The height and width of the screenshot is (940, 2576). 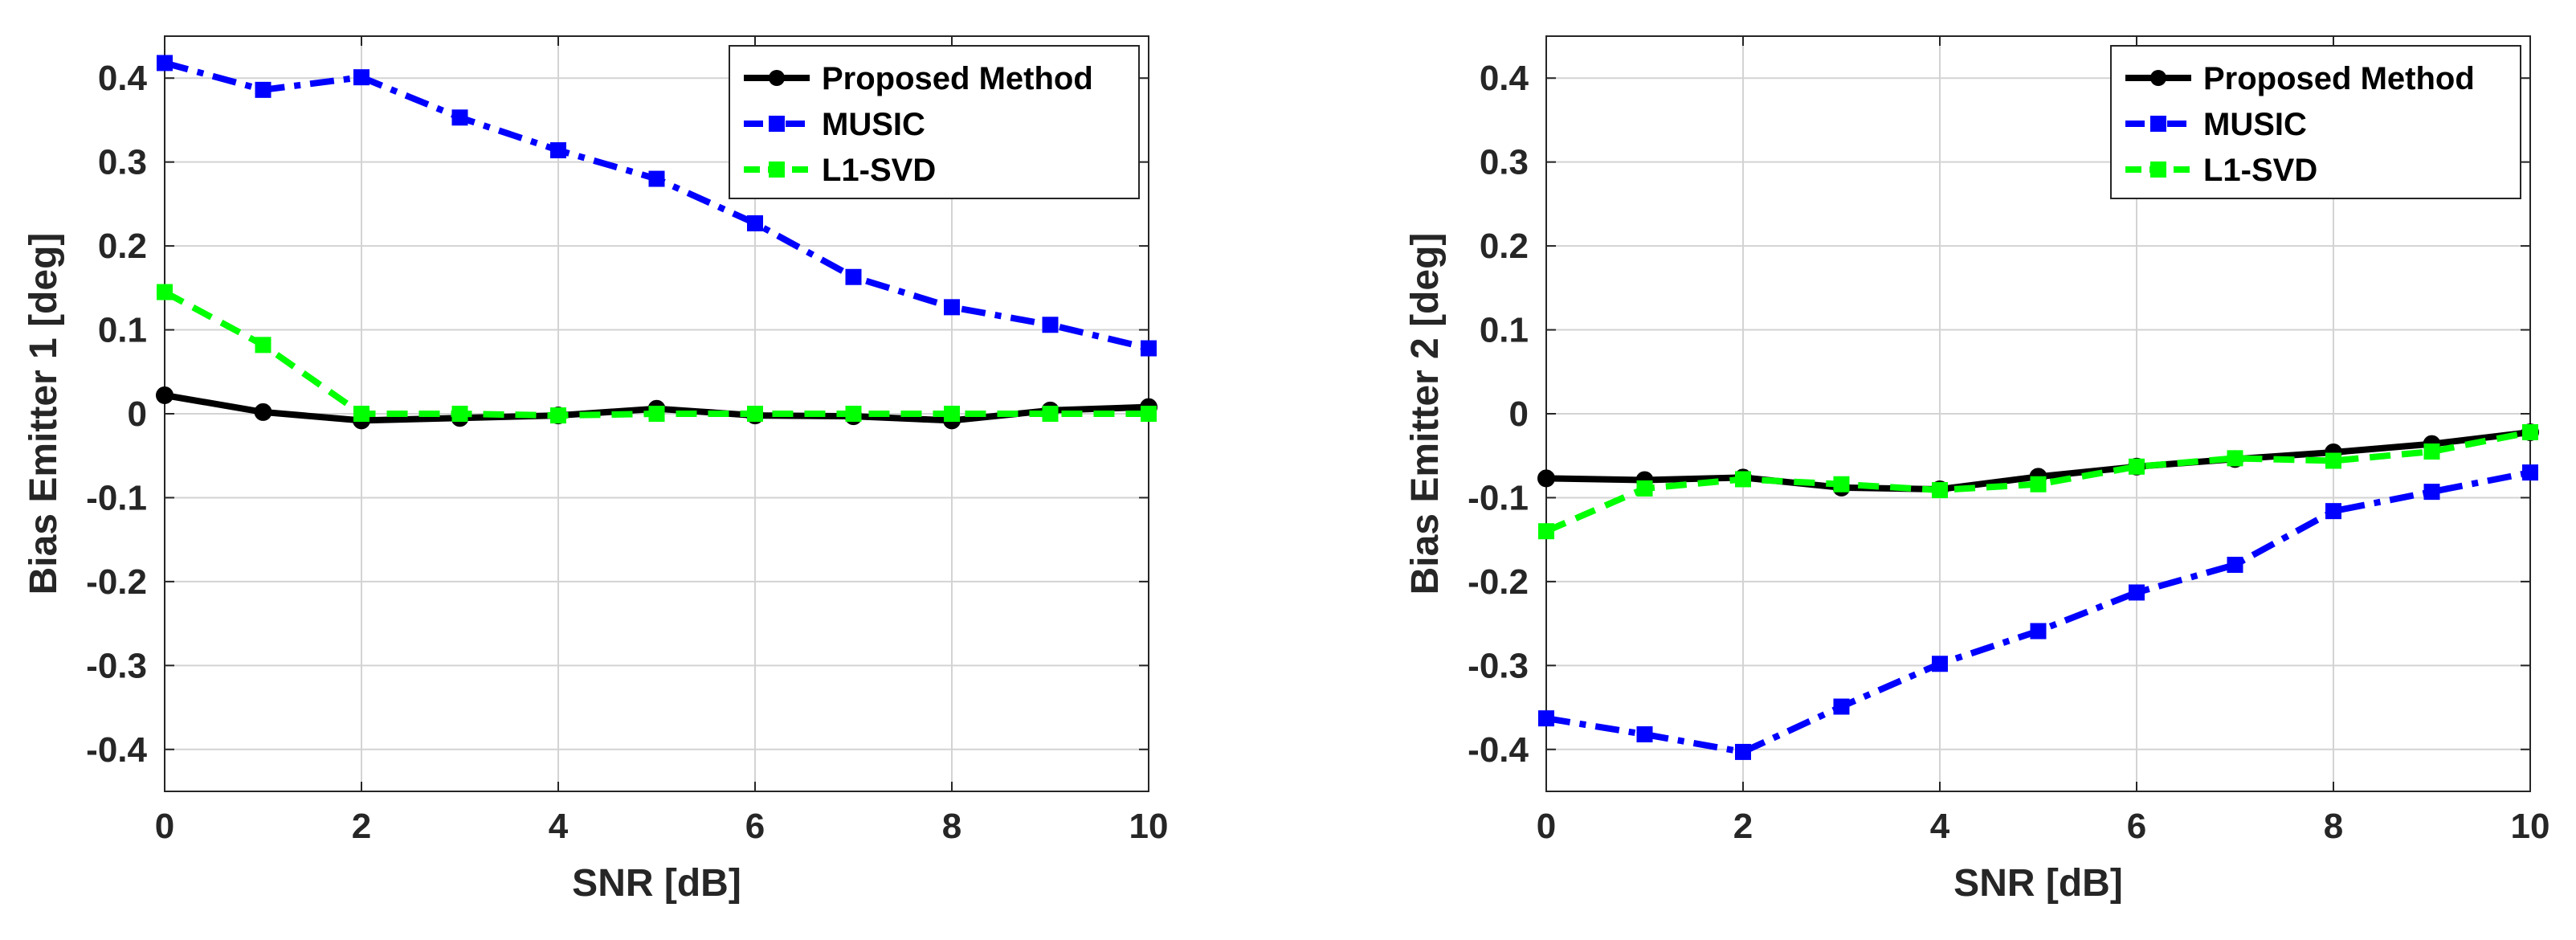 I want to click on x-tick-label: 0, so click(x=1546, y=826).